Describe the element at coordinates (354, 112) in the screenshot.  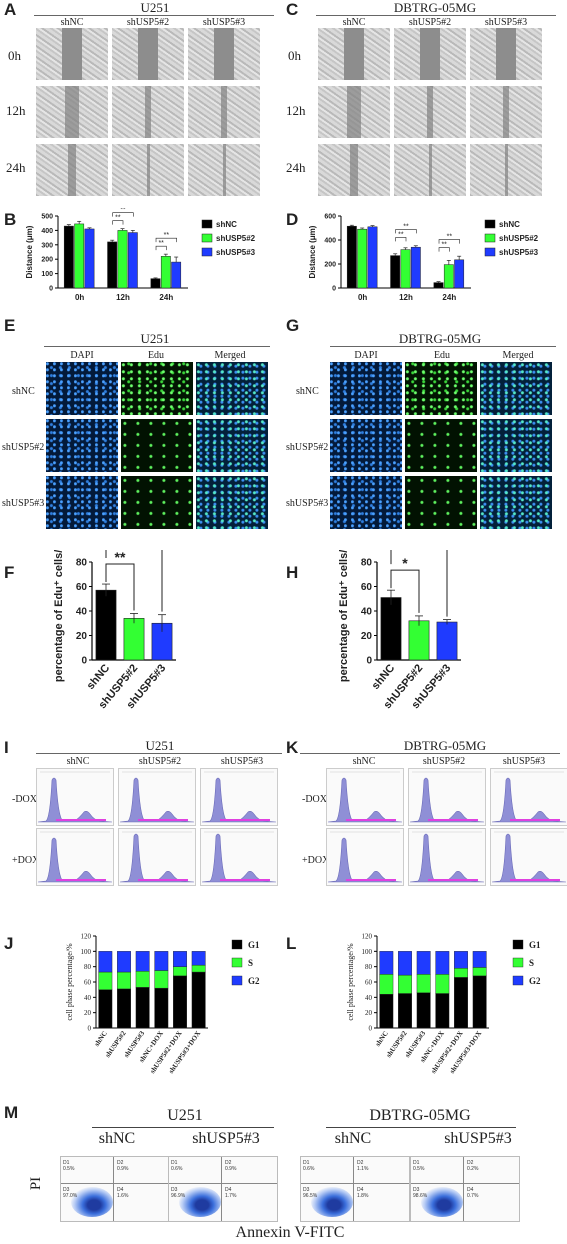
I see `panel-c-image-r2-c1` at that location.